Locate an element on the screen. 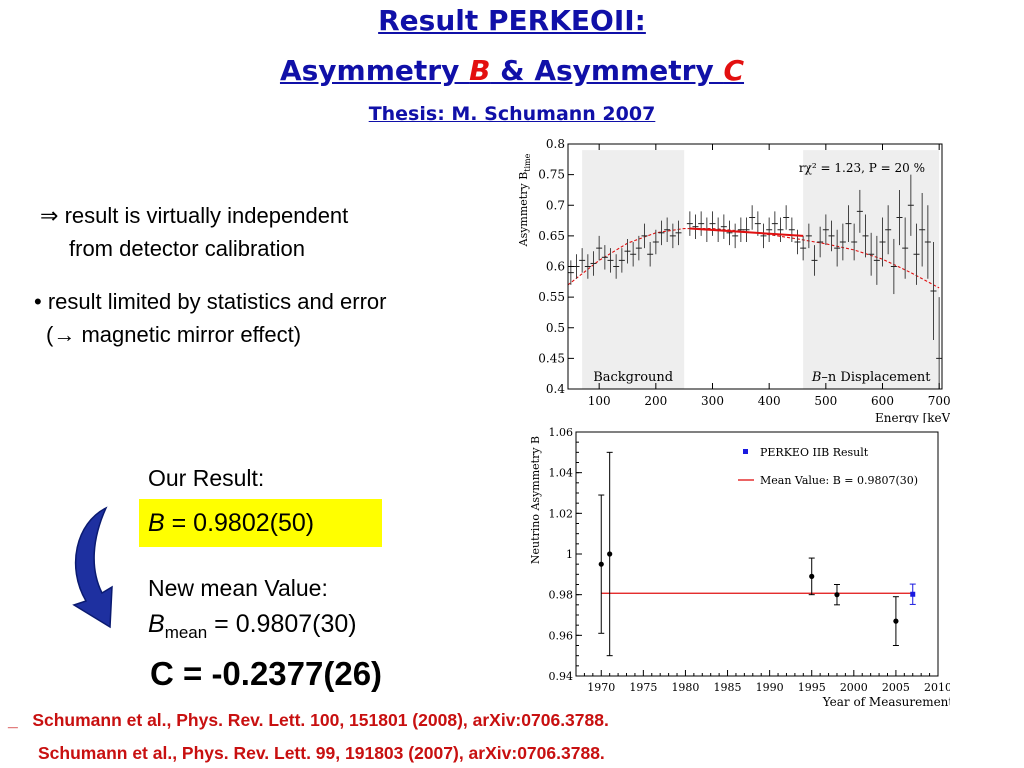 This screenshot has width=1024, height=768. bullet-1-line-1: ⇒ result is virtually independent is located at coordinates (275, 215).